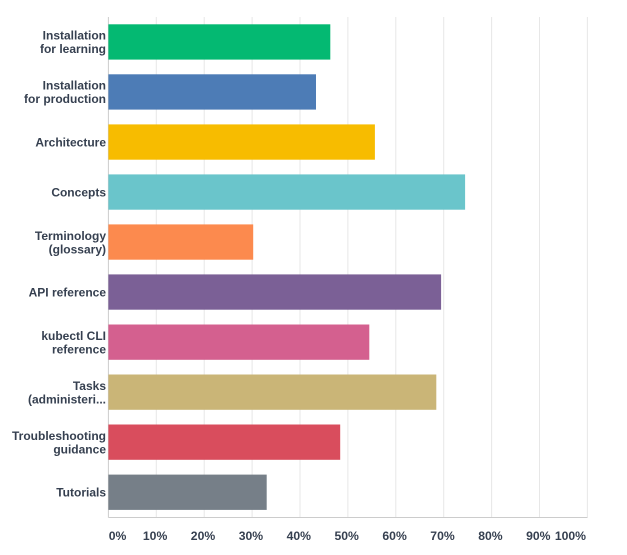 The image size is (627, 555). I want to click on svg-text: Terminology, so click(70, 236).